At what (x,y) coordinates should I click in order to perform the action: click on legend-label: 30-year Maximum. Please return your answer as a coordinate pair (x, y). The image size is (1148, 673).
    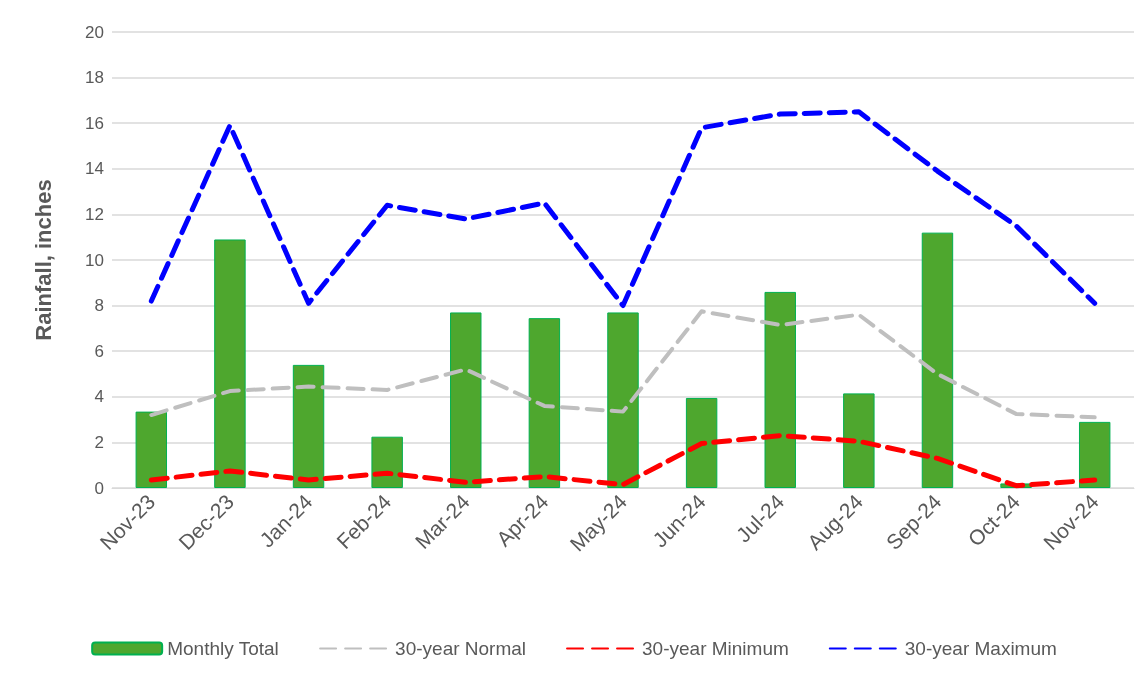
    Looking at the image, I should click on (980, 648).